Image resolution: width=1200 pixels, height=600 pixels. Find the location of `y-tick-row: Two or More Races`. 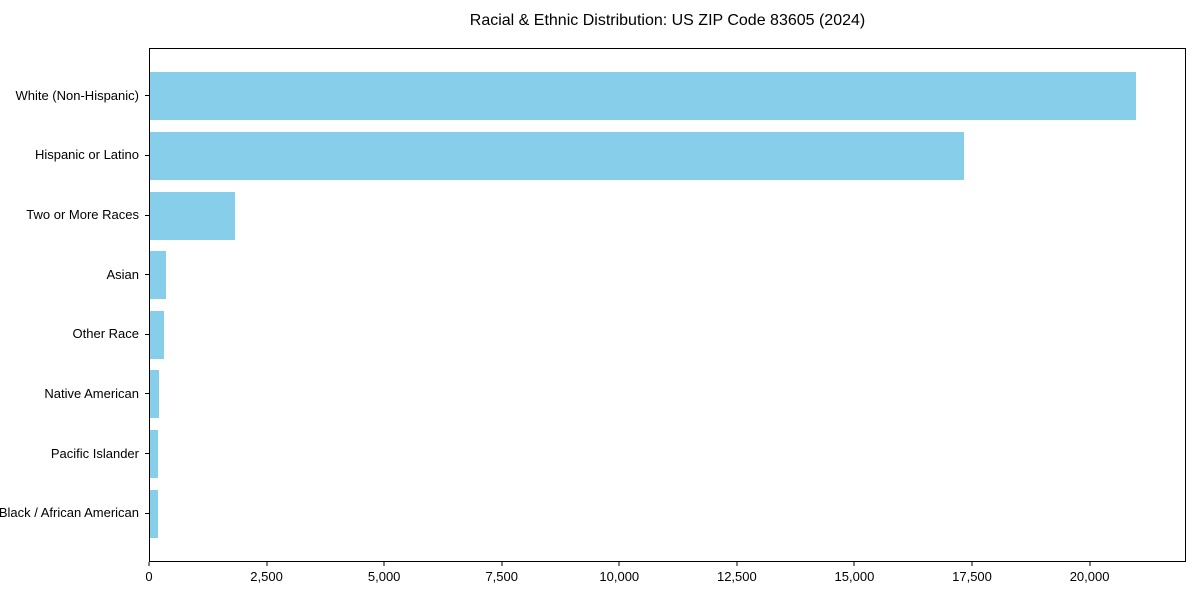

y-tick-row: Two or More Races is located at coordinates (74, 215).